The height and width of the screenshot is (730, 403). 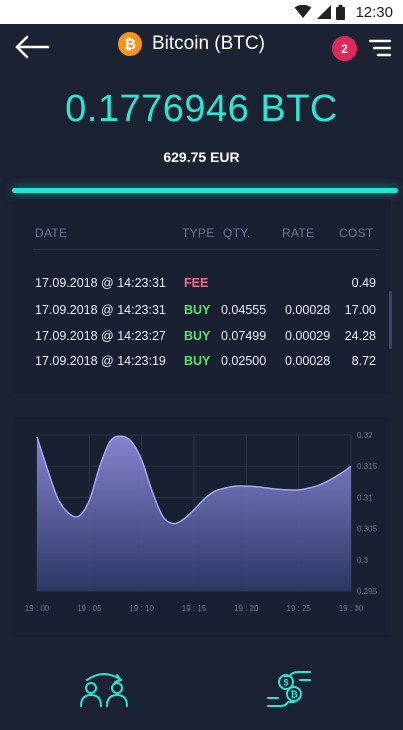 What do you see at coordinates (360, 336) in the screenshot?
I see `tx-cost: 24.28` at bounding box center [360, 336].